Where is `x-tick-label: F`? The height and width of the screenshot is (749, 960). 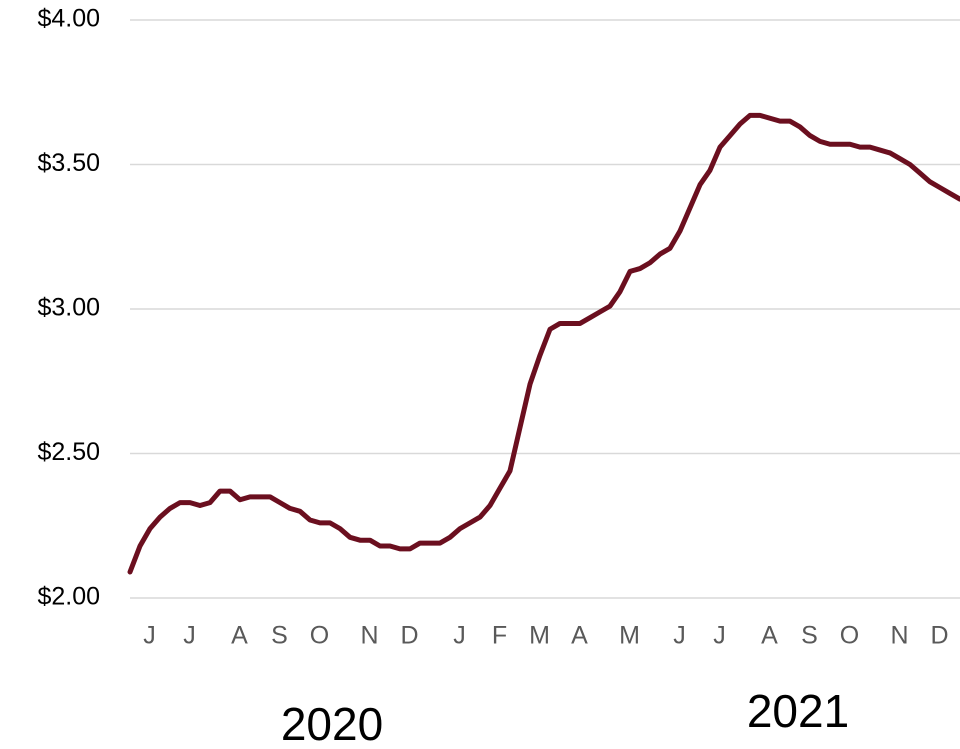 x-tick-label: F is located at coordinates (500, 636).